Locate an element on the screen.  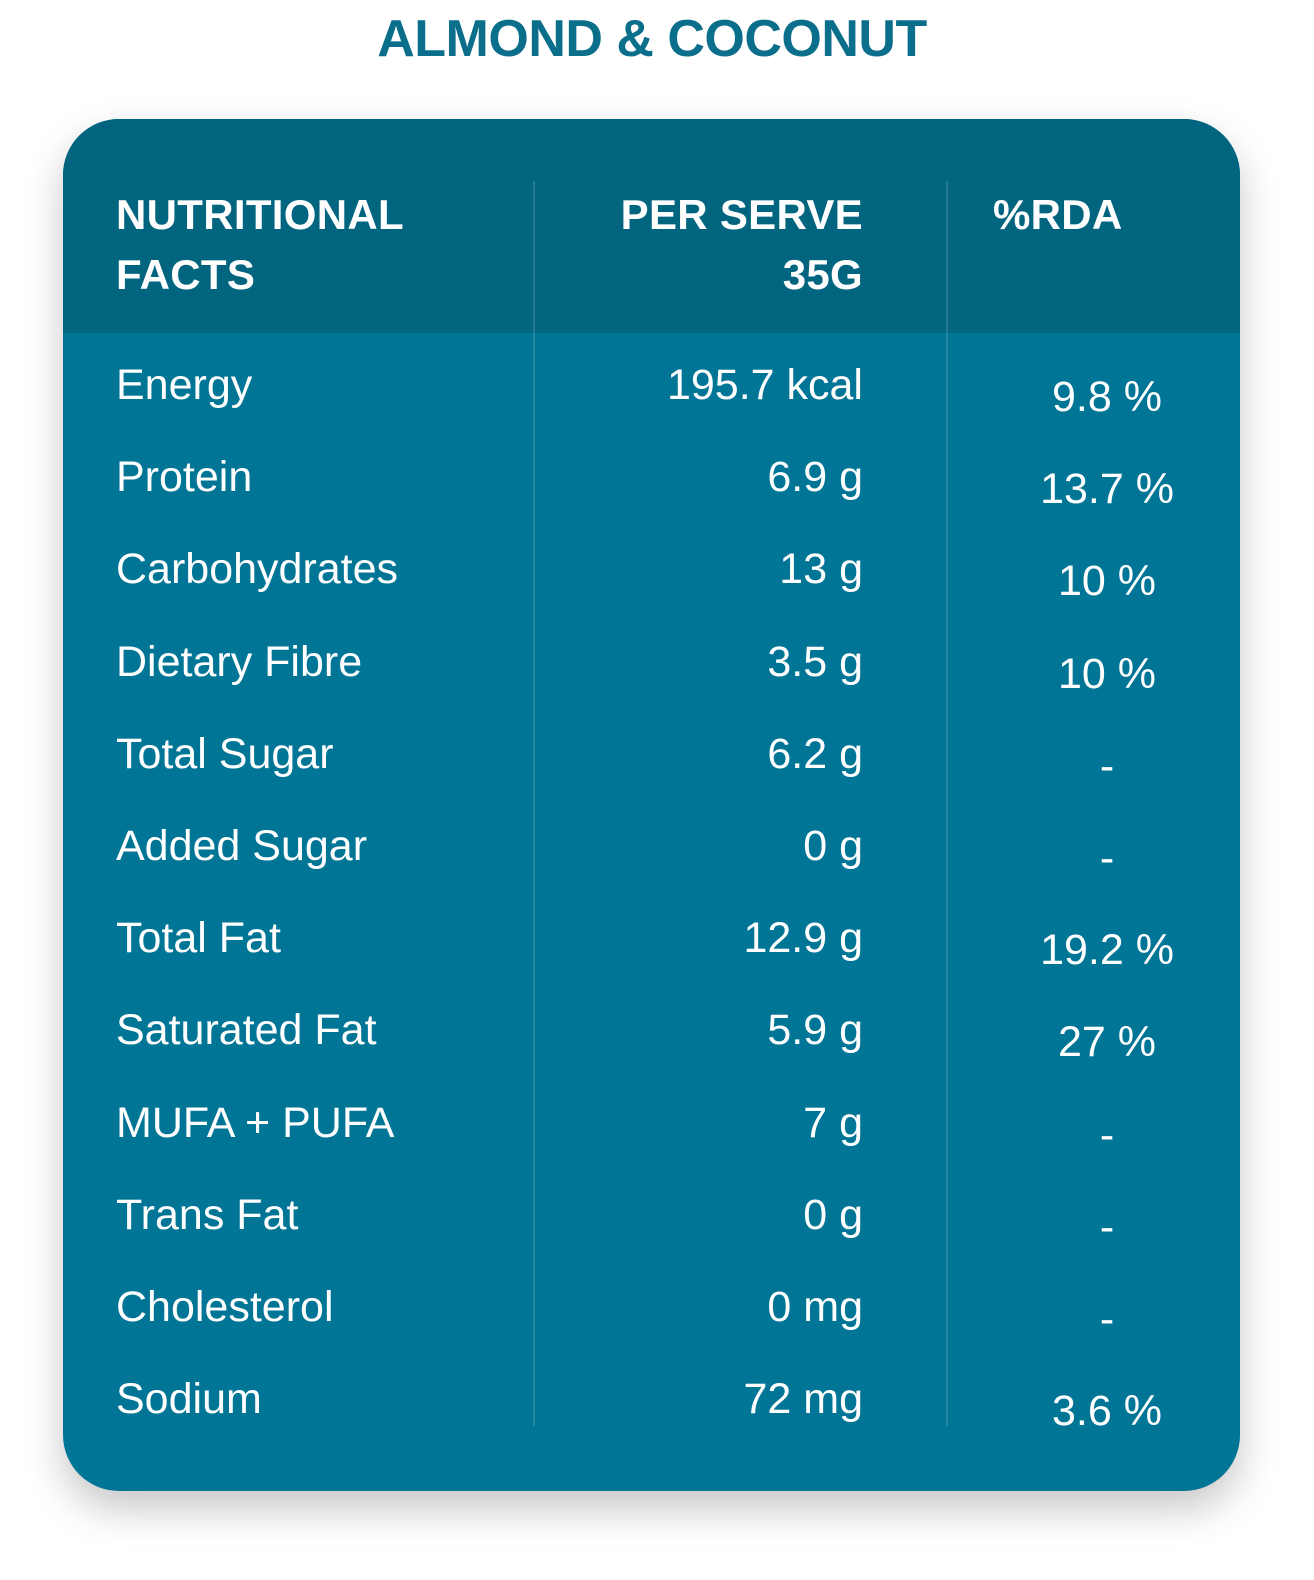
page-title: ALMOND & COCONUT is located at coordinates (652, 39).